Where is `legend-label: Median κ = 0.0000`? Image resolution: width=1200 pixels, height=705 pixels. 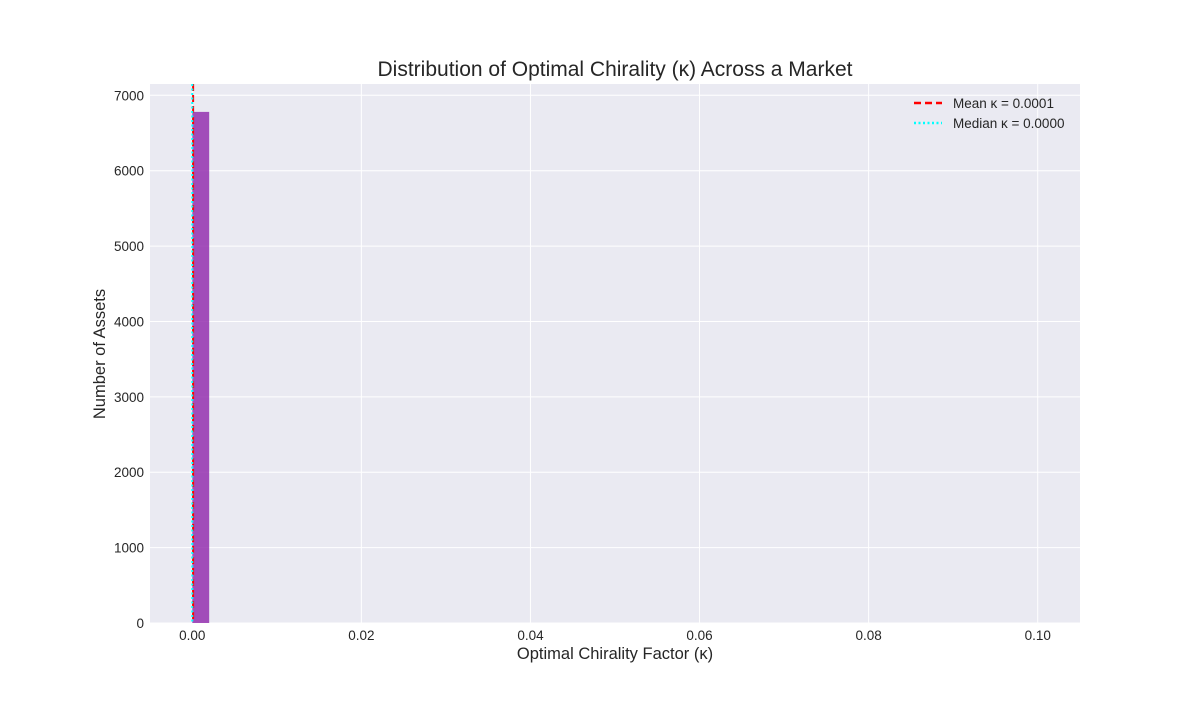
legend-label: Median κ = 0.0000 is located at coordinates (1008, 123).